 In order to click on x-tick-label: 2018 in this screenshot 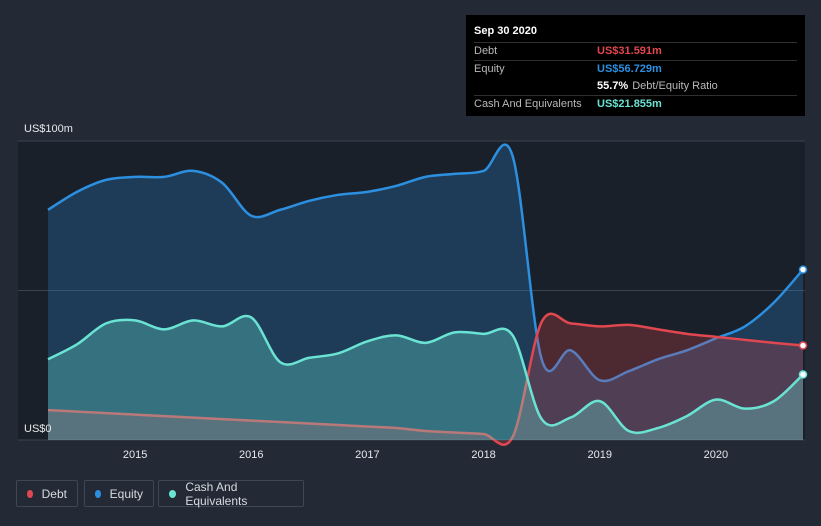, I will do `click(483, 455)`.